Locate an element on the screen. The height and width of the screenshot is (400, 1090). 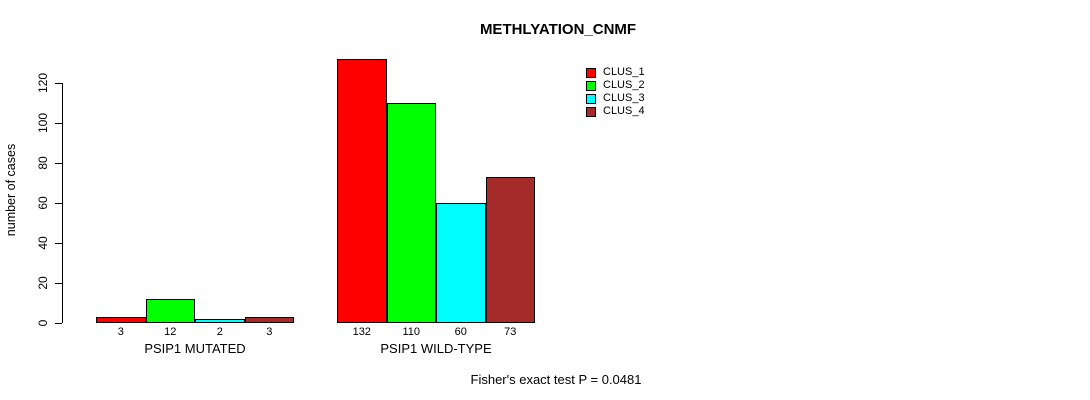
legend-row: CLUS_3 is located at coordinates (615, 98).